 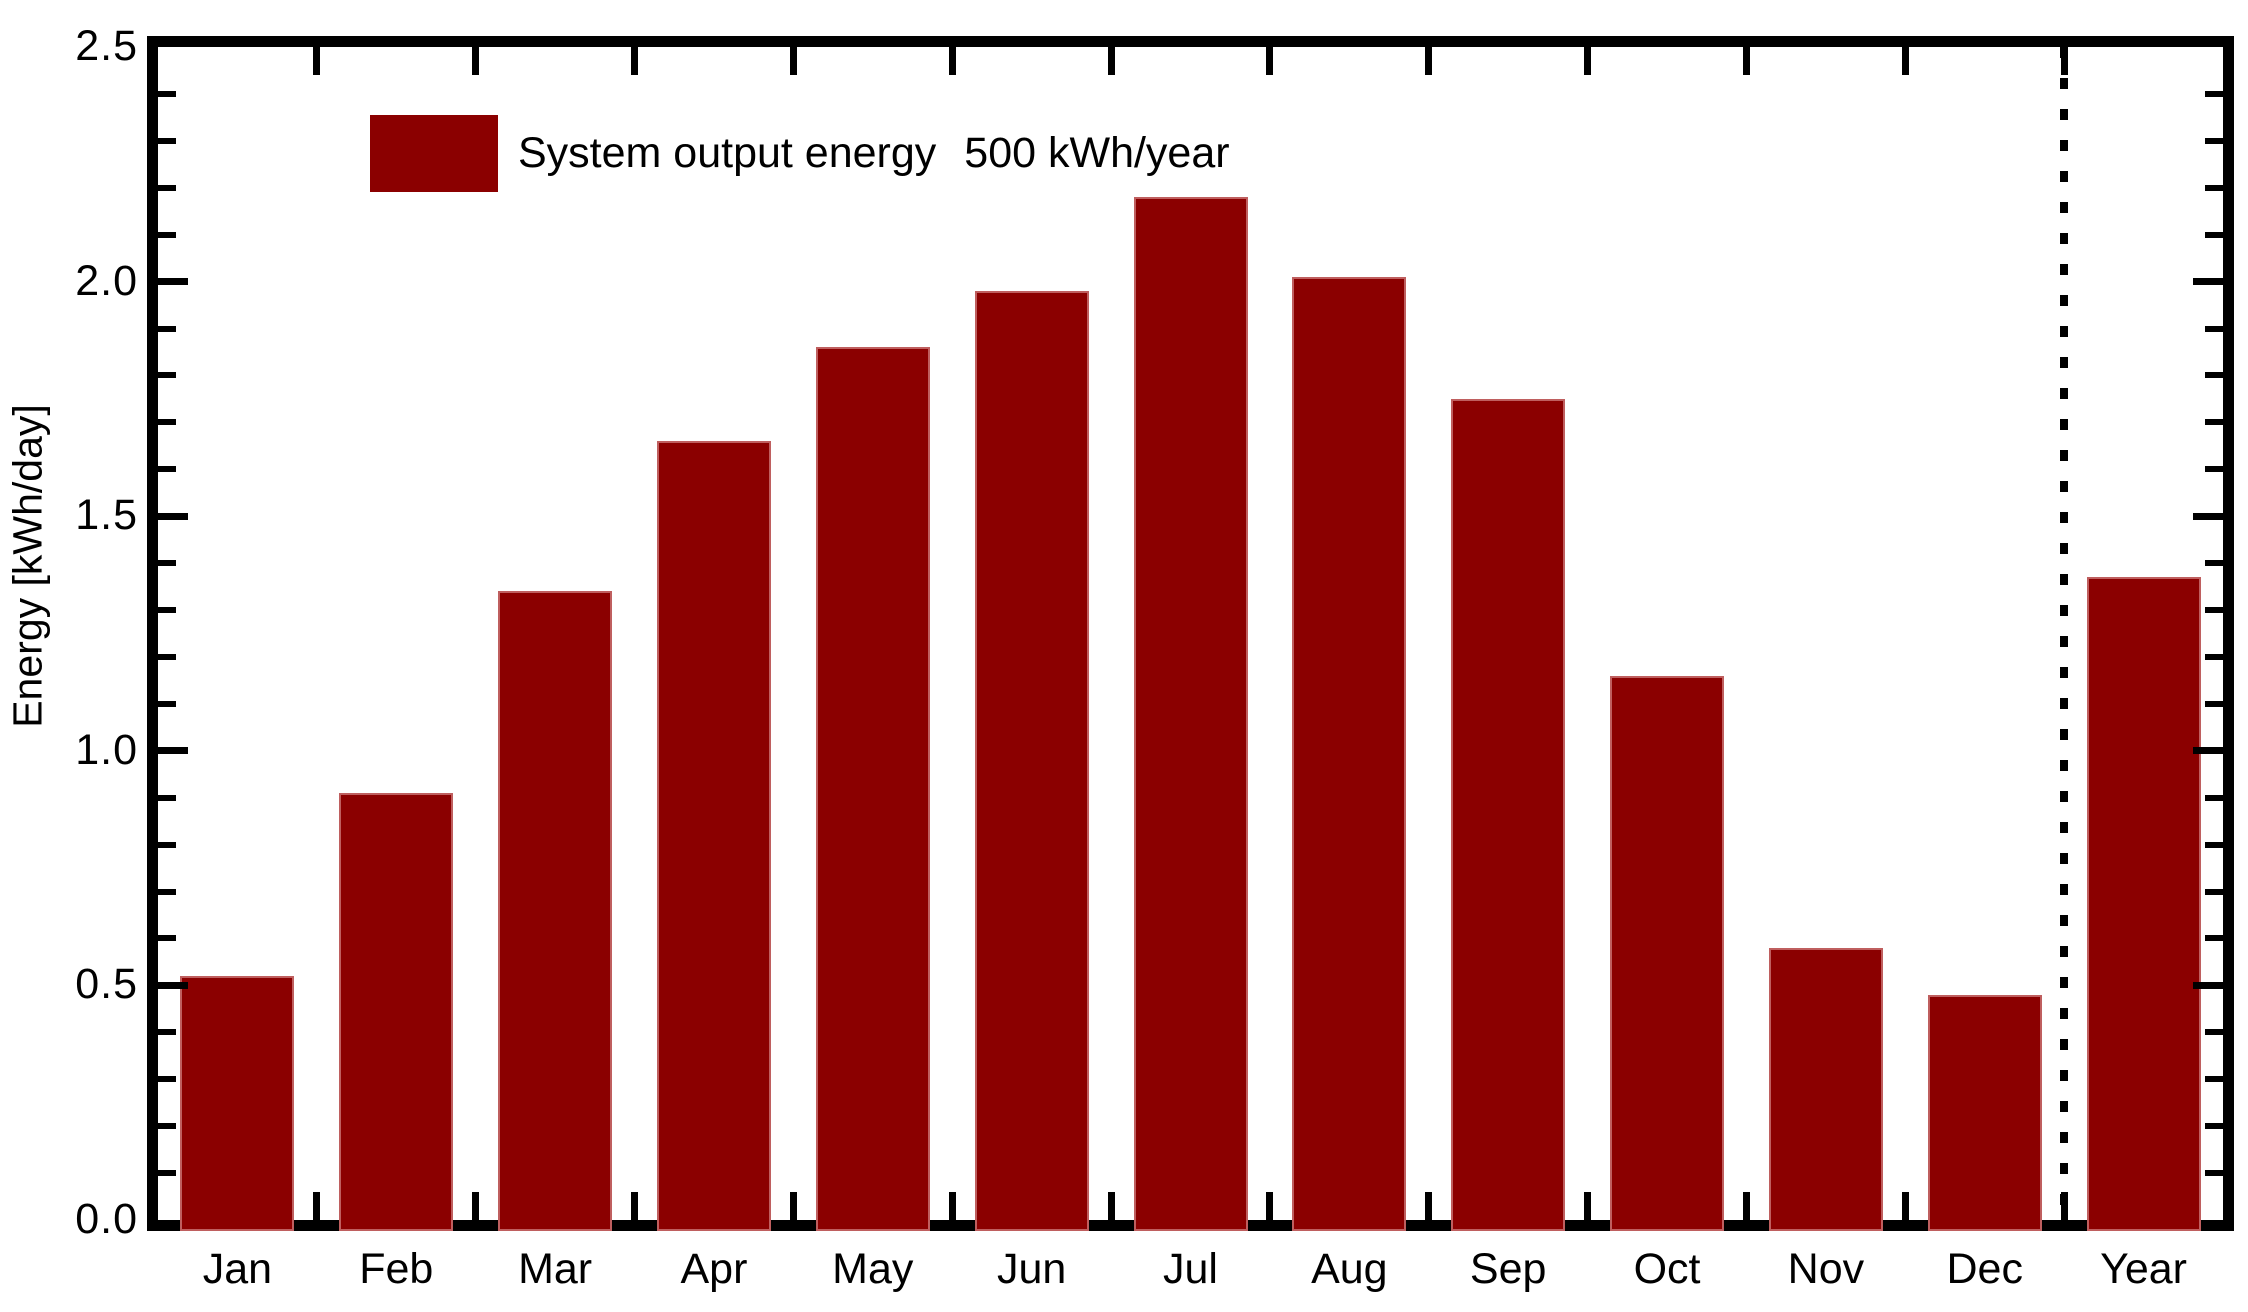 What do you see at coordinates (106, 280) in the screenshot?
I see `y-tick-label-2.0: 2.0` at bounding box center [106, 280].